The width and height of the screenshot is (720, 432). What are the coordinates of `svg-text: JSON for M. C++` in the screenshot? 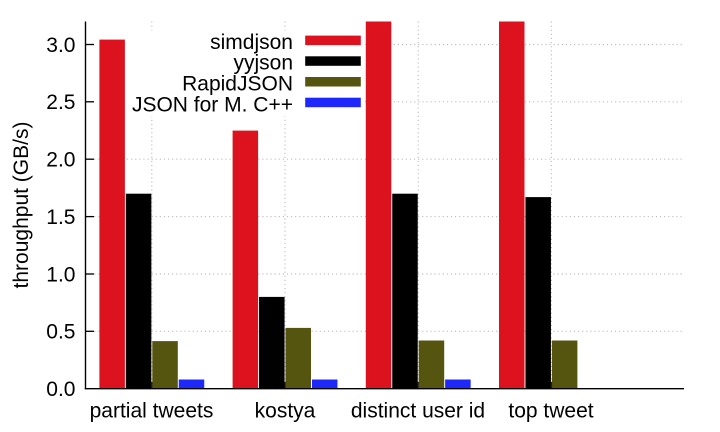 It's located at (212, 104).